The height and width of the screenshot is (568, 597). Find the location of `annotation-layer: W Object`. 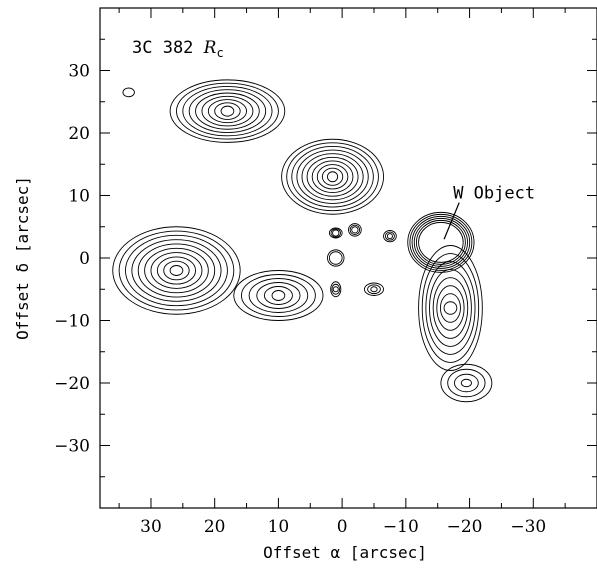

annotation-layer: W Object is located at coordinates (489, 212).